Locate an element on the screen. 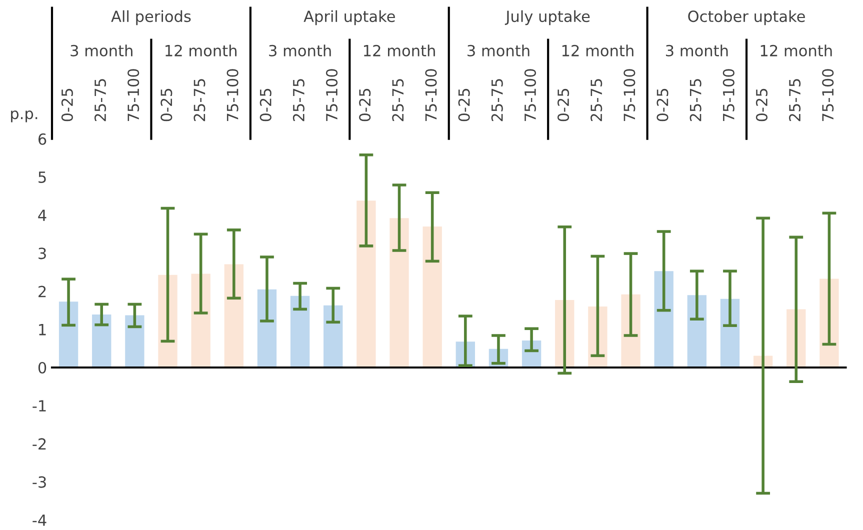 Image resolution: width=863 pixels, height=530 pixels. y-tick-label: 1 is located at coordinates (42, 330).